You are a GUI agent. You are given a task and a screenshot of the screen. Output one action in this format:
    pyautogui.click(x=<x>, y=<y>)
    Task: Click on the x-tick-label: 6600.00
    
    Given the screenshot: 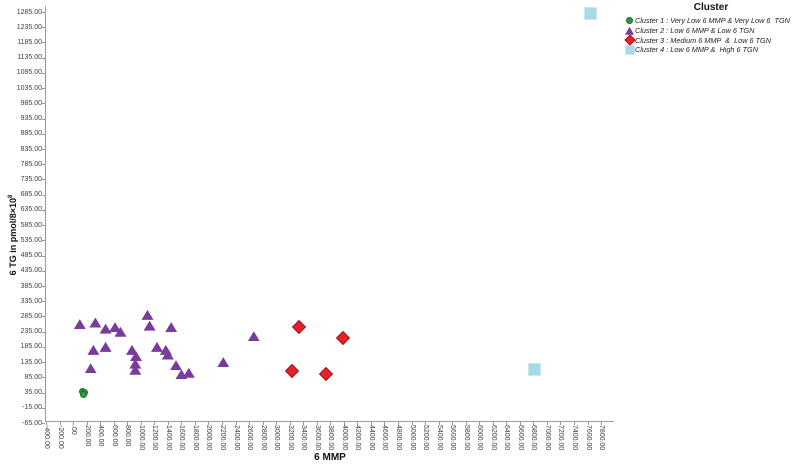 What is the action you would take?
    pyautogui.click(x=520, y=438)
    